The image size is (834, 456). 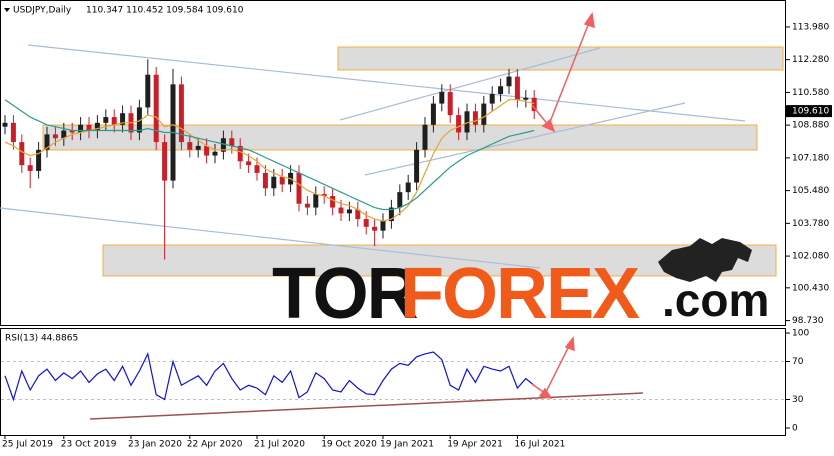 I want to click on y-tick-label: 108.880, so click(x=810, y=126).